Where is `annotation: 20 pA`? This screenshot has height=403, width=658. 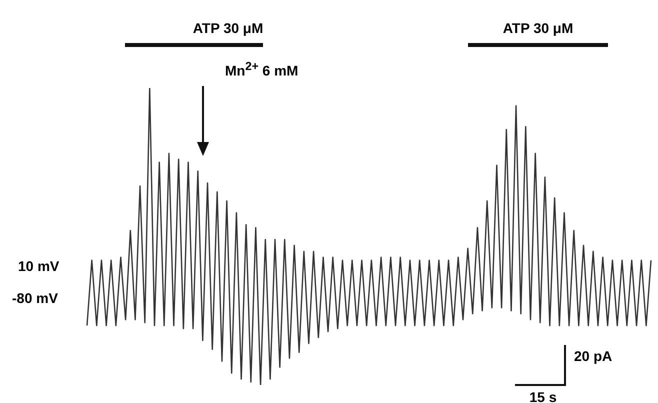
annotation: 20 pA is located at coordinates (593, 356).